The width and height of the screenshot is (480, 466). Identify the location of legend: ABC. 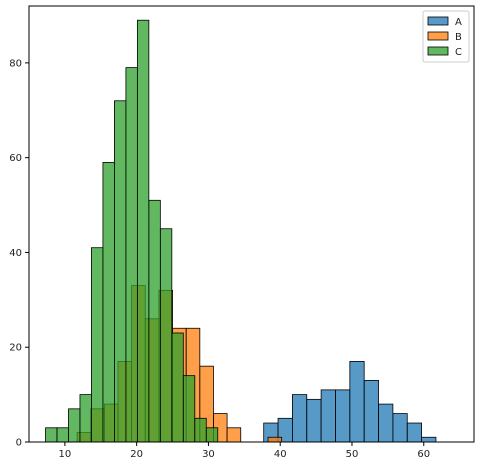
(446, 36).